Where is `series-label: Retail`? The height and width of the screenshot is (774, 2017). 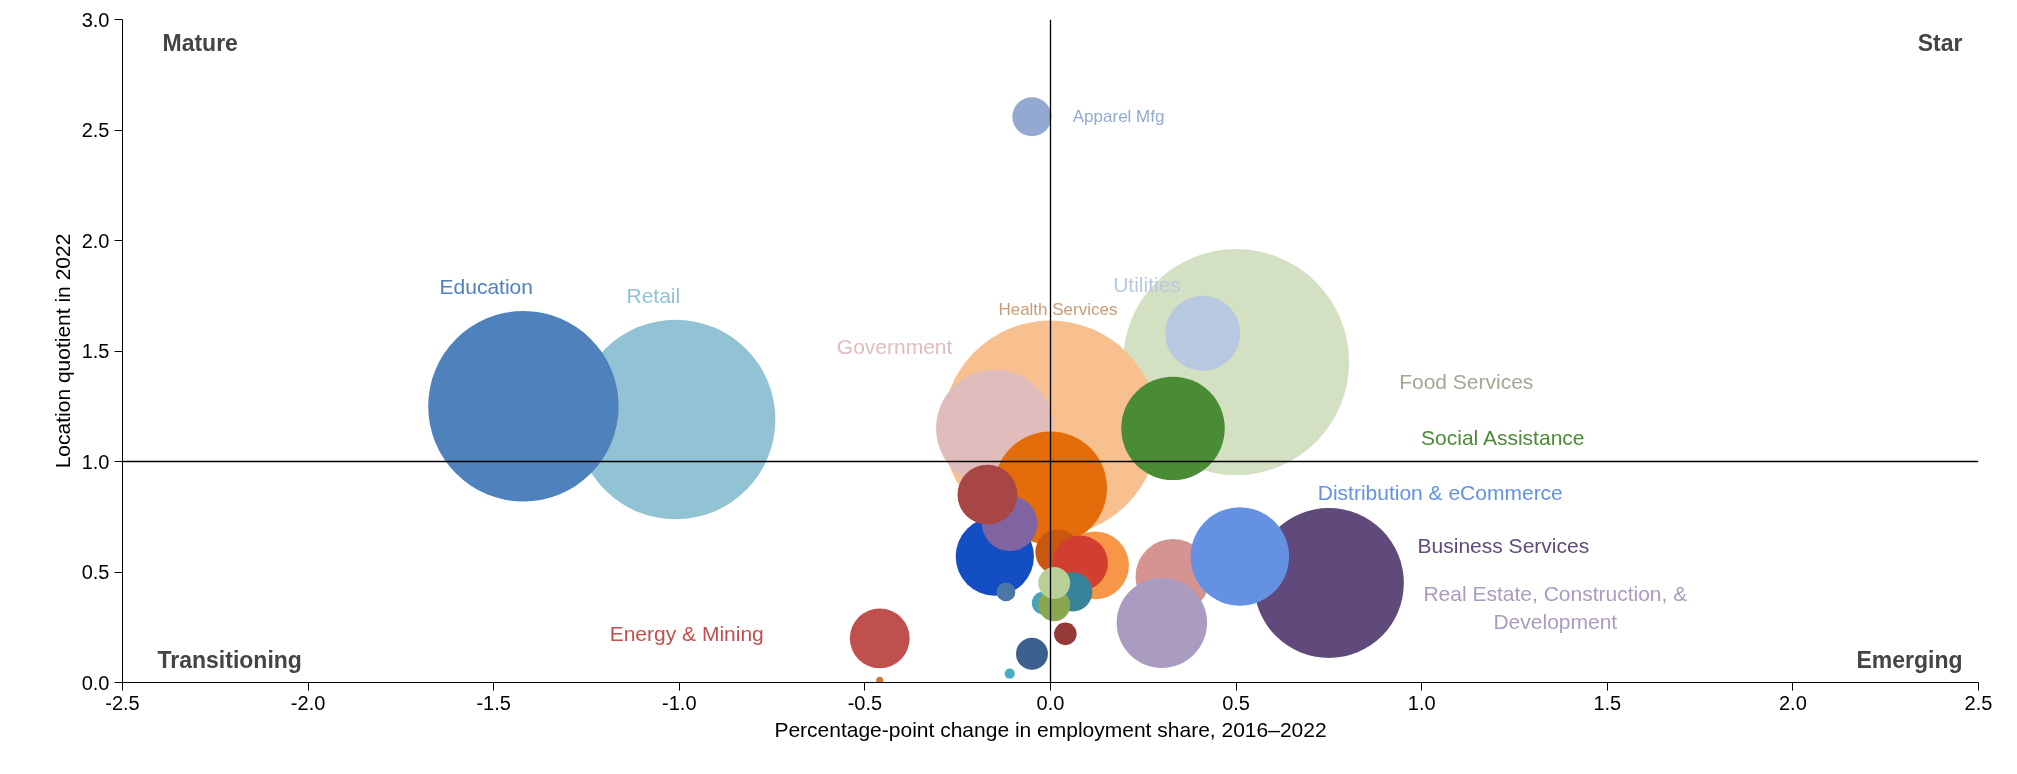
series-label: Retail is located at coordinates (653, 296).